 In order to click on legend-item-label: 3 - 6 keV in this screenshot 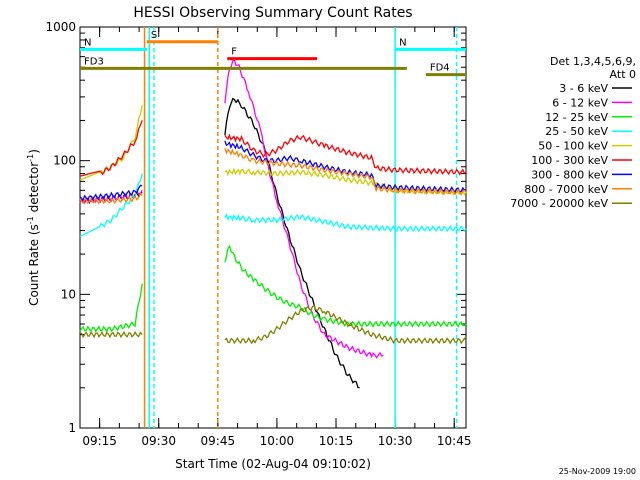, I will do `click(583, 88)`.